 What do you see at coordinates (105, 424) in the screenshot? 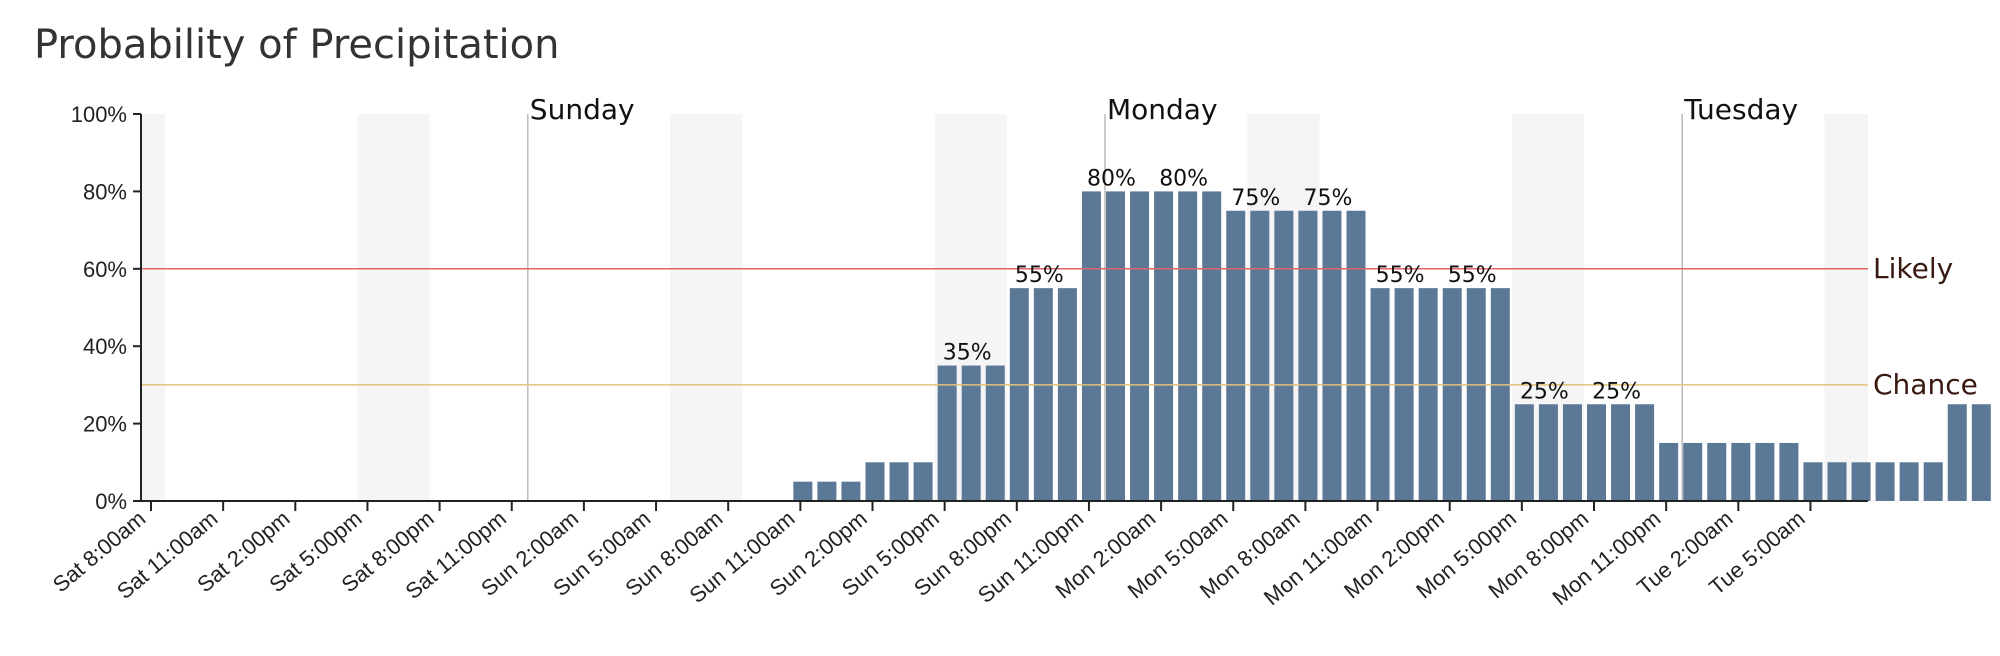
I see `y-tick-label: 20%` at bounding box center [105, 424].